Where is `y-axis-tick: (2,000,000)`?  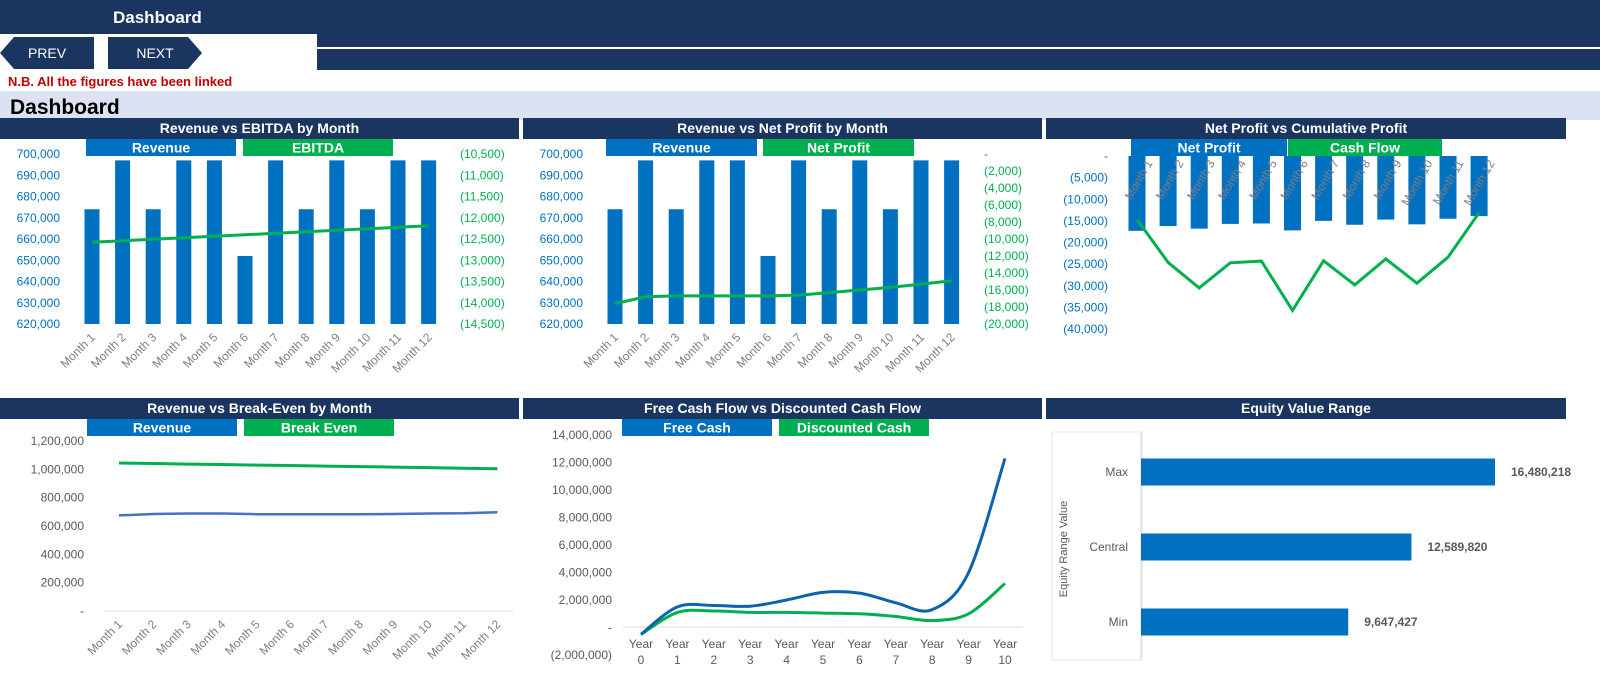 y-axis-tick: (2,000,000) is located at coordinates (581, 655).